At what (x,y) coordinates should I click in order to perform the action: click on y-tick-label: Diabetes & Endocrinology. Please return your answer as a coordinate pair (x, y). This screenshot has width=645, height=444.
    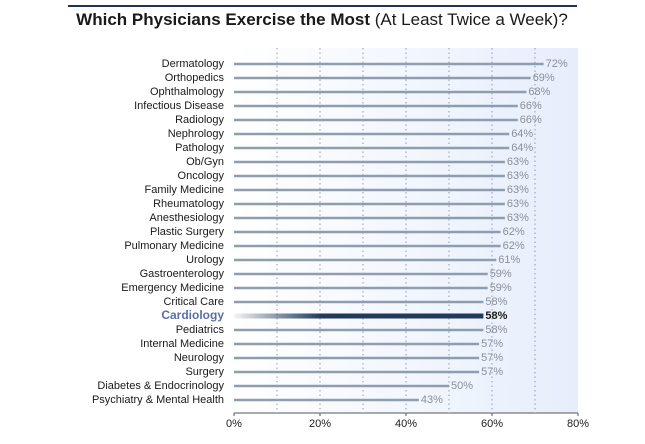
    Looking at the image, I should click on (160, 386).